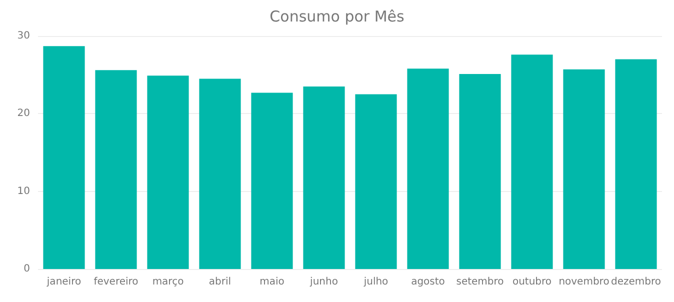  I want to click on x-tick-label: novembro, so click(584, 282).